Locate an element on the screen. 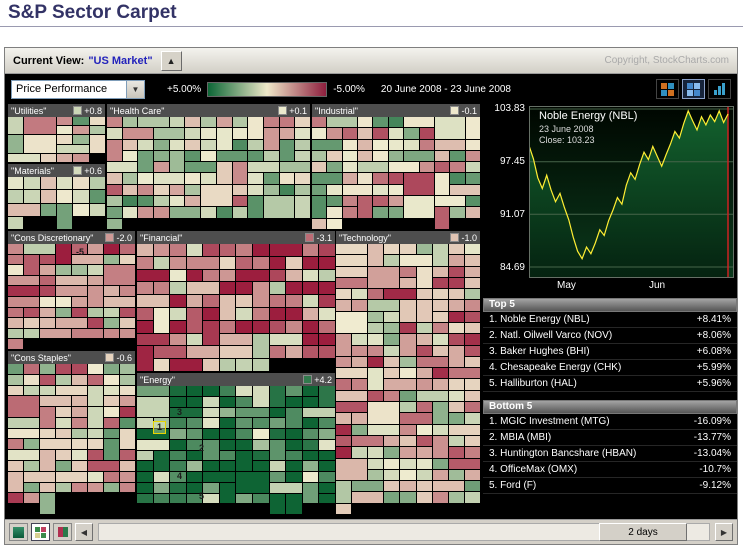  top5-row: 1. Noble Energy (NBL) +8.41% is located at coordinates (610, 320).